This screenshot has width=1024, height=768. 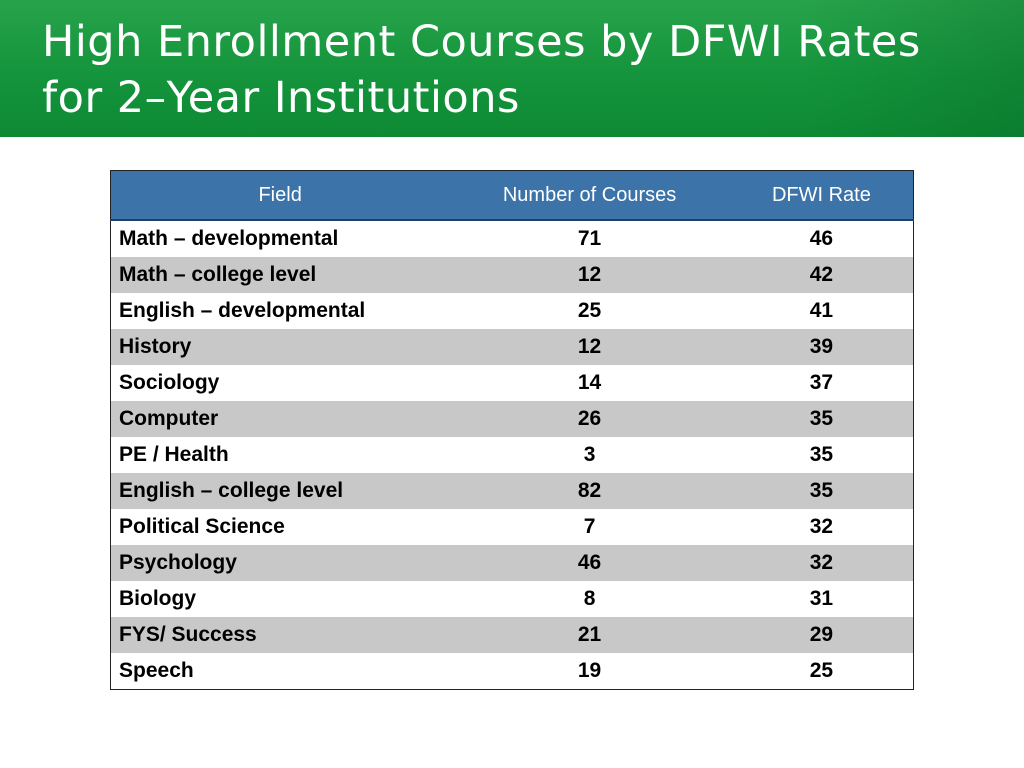 What do you see at coordinates (589, 671) in the screenshot?
I see `cell-number-of-courses: 19` at bounding box center [589, 671].